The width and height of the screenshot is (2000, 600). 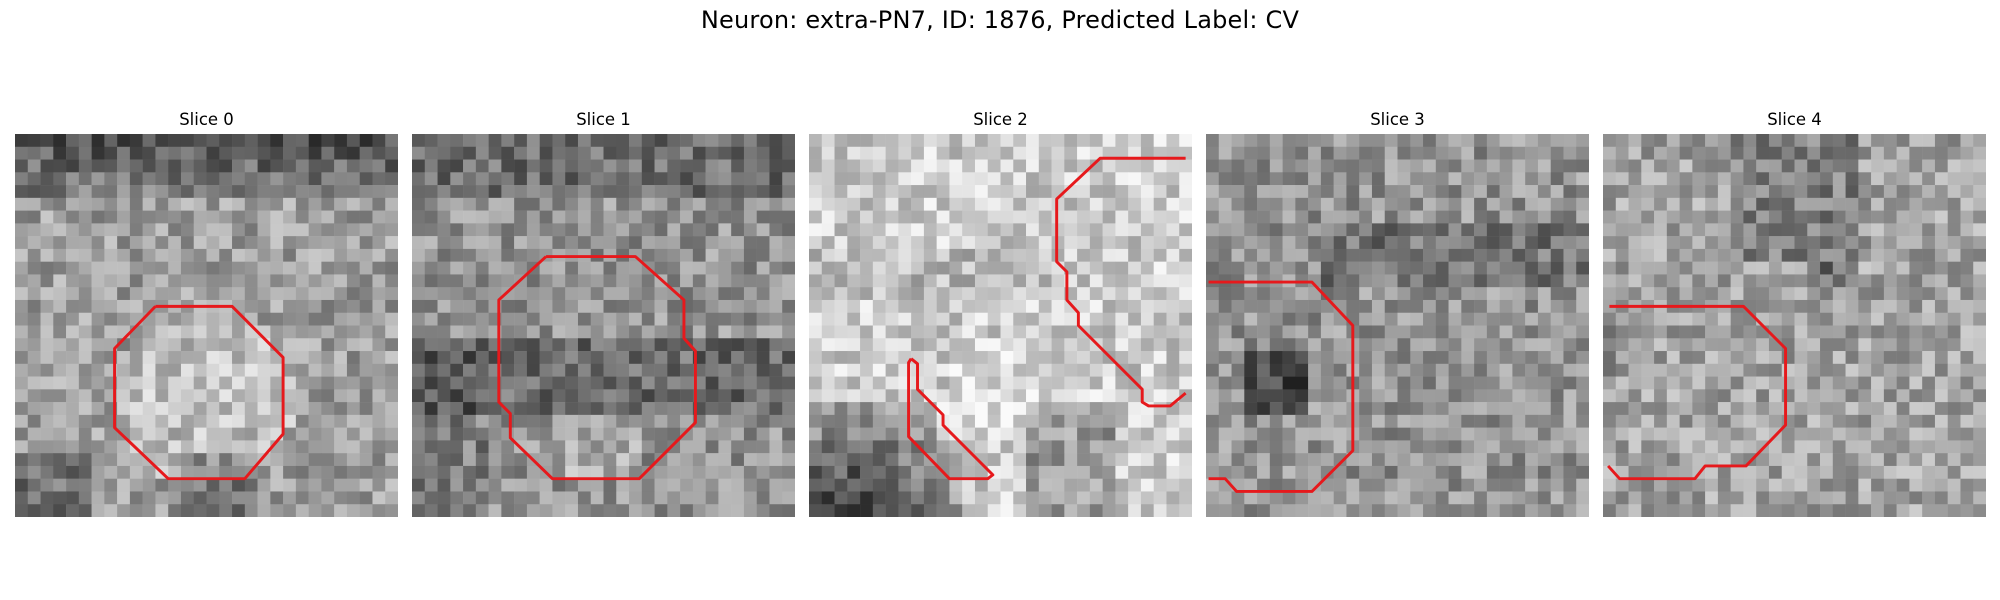 What do you see at coordinates (1794, 119) in the screenshot?
I see `slice-title: Slice 4` at bounding box center [1794, 119].